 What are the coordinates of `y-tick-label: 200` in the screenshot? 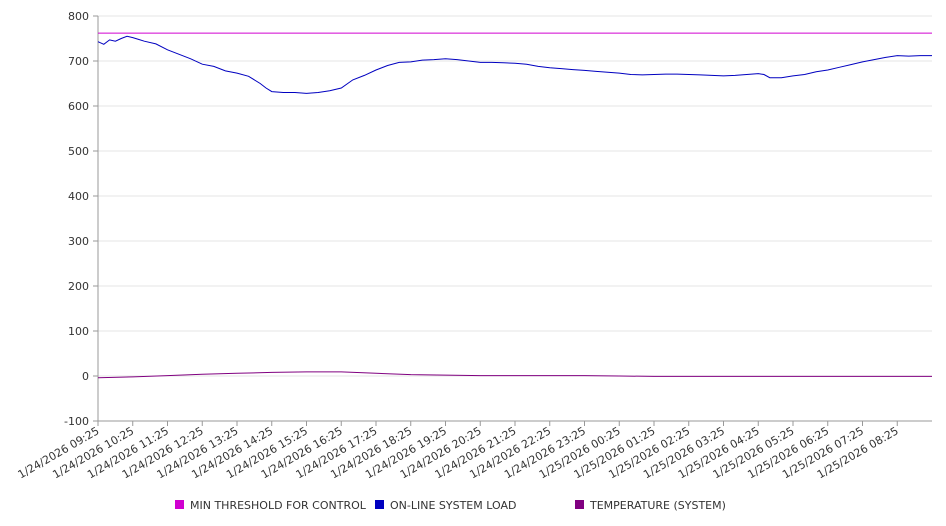 It's located at (78, 286).